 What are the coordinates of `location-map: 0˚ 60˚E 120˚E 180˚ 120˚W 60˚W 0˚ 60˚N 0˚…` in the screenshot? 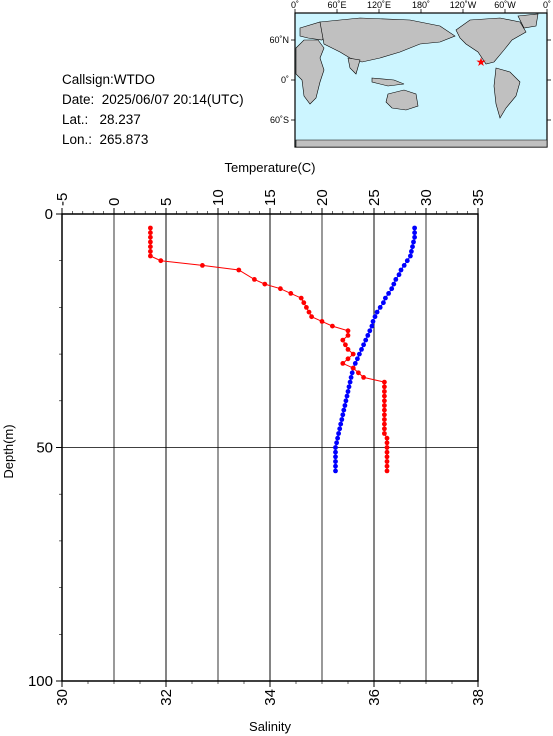 It's located at (410, 74).